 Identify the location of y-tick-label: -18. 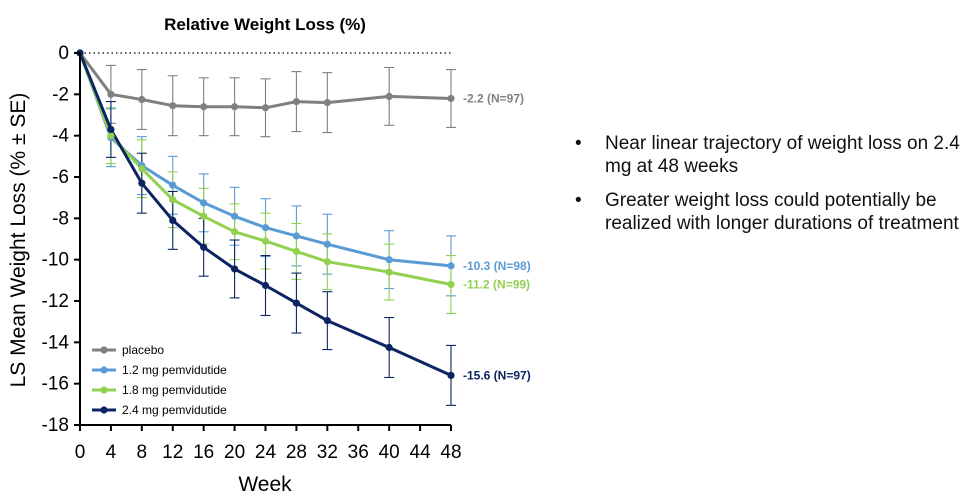
(55, 425).